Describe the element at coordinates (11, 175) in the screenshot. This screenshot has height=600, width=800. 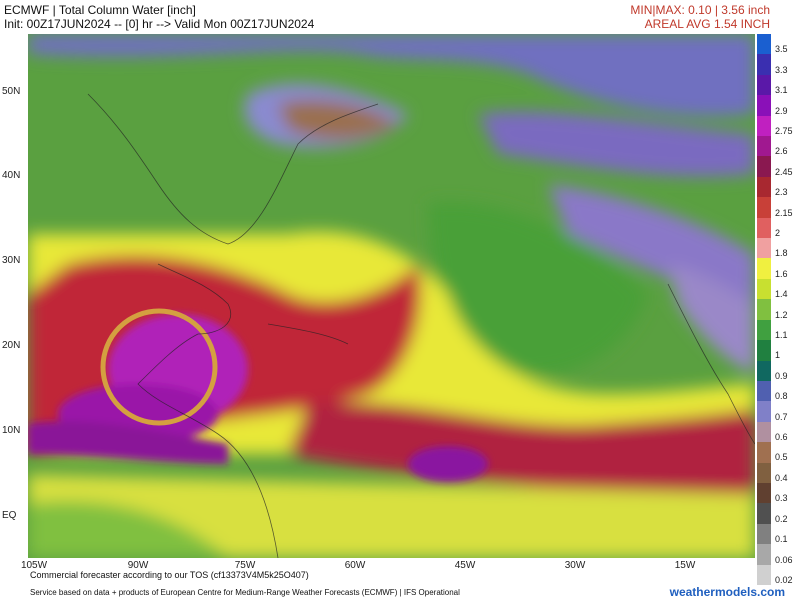
I see `lat-label: 40N` at that location.